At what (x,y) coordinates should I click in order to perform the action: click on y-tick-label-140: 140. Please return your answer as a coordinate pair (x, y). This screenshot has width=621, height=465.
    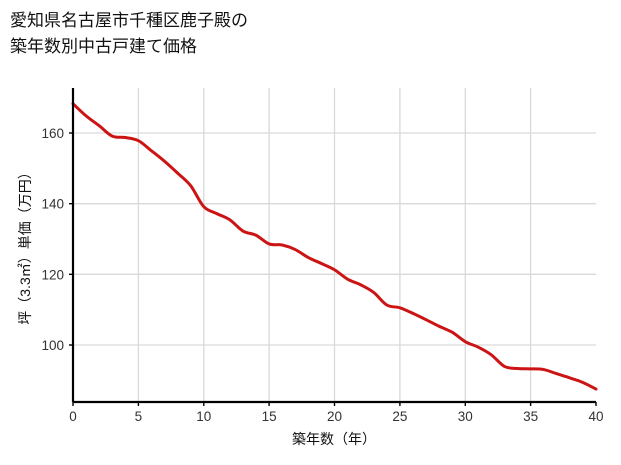
    Looking at the image, I should click on (52, 204).